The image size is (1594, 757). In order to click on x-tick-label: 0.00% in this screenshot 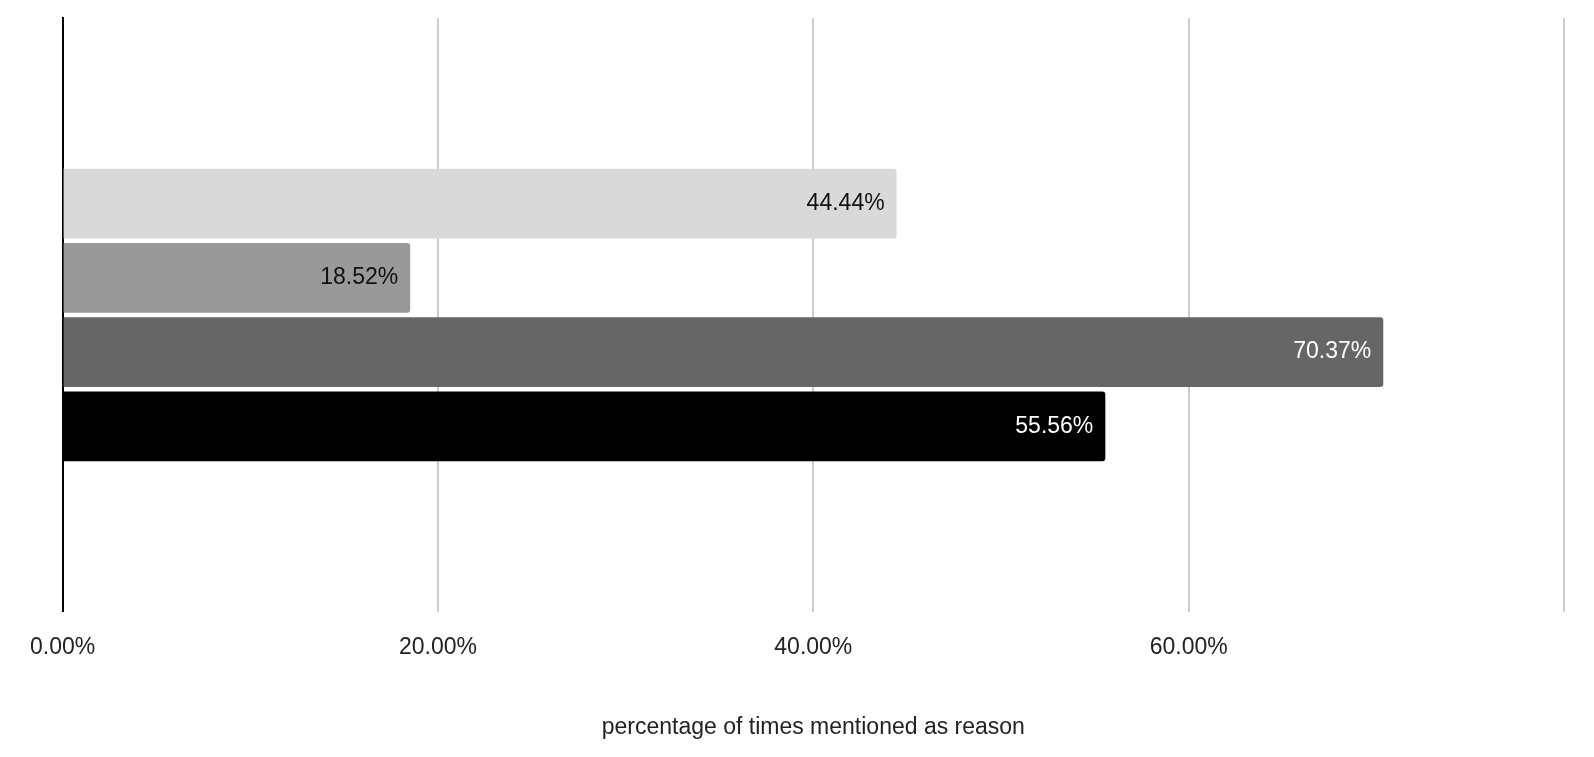, I will do `click(63, 645)`.